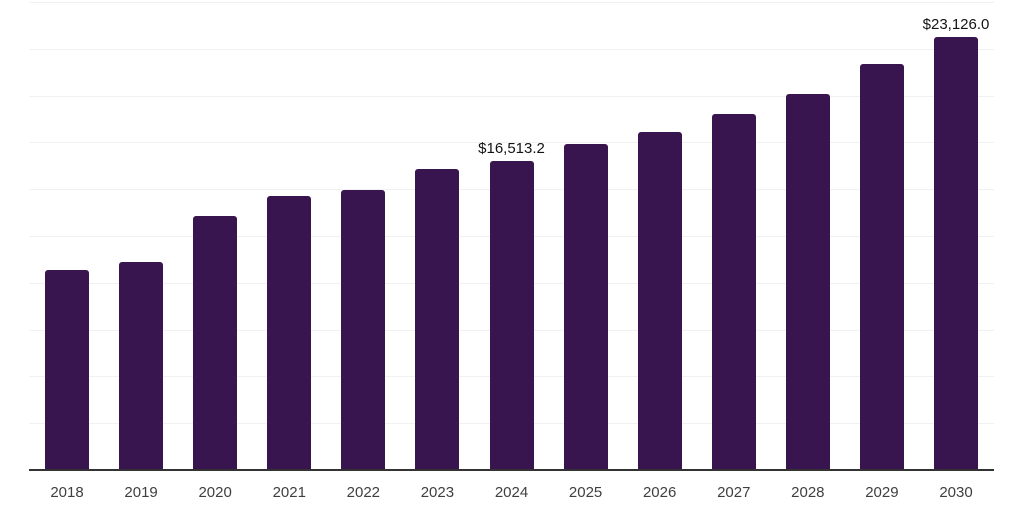 The image size is (1024, 512). What do you see at coordinates (215, 492) in the screenshot?
I see `x-tick-2020: 2020` at bounding box center [215, 492].